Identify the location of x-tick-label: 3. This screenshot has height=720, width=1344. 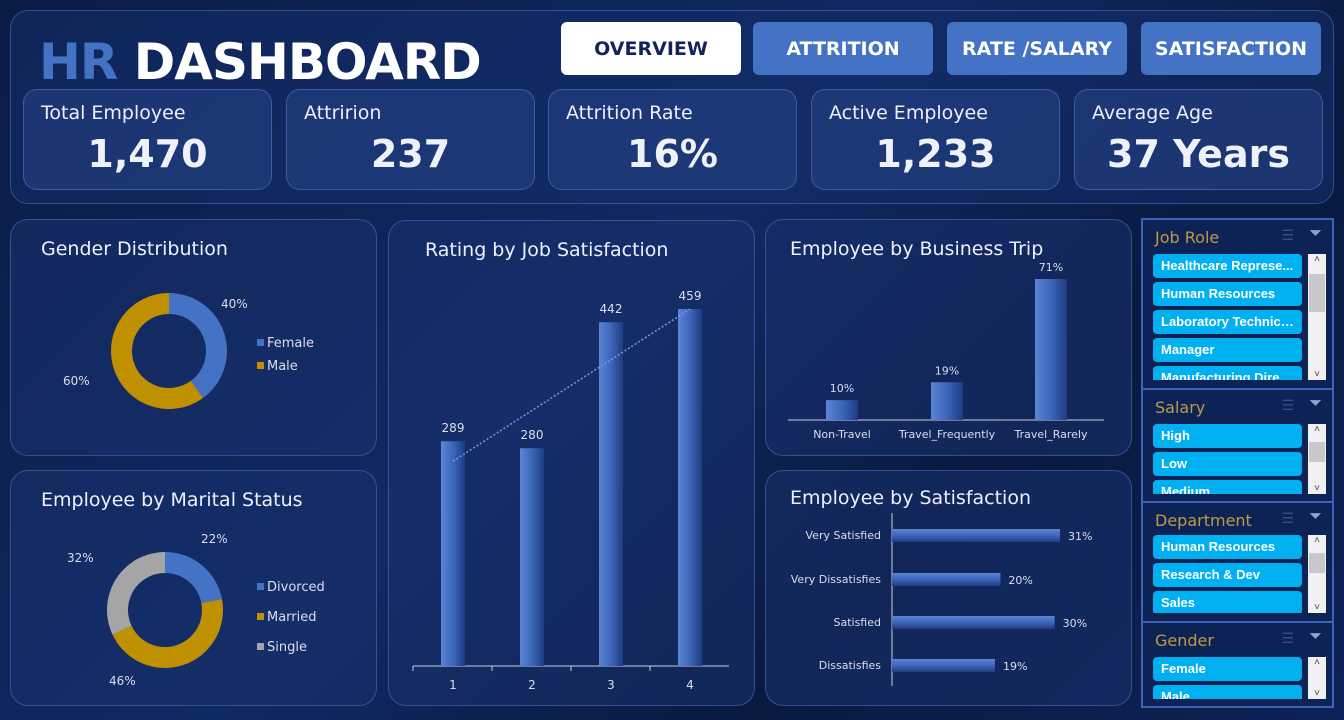
(611, 685).